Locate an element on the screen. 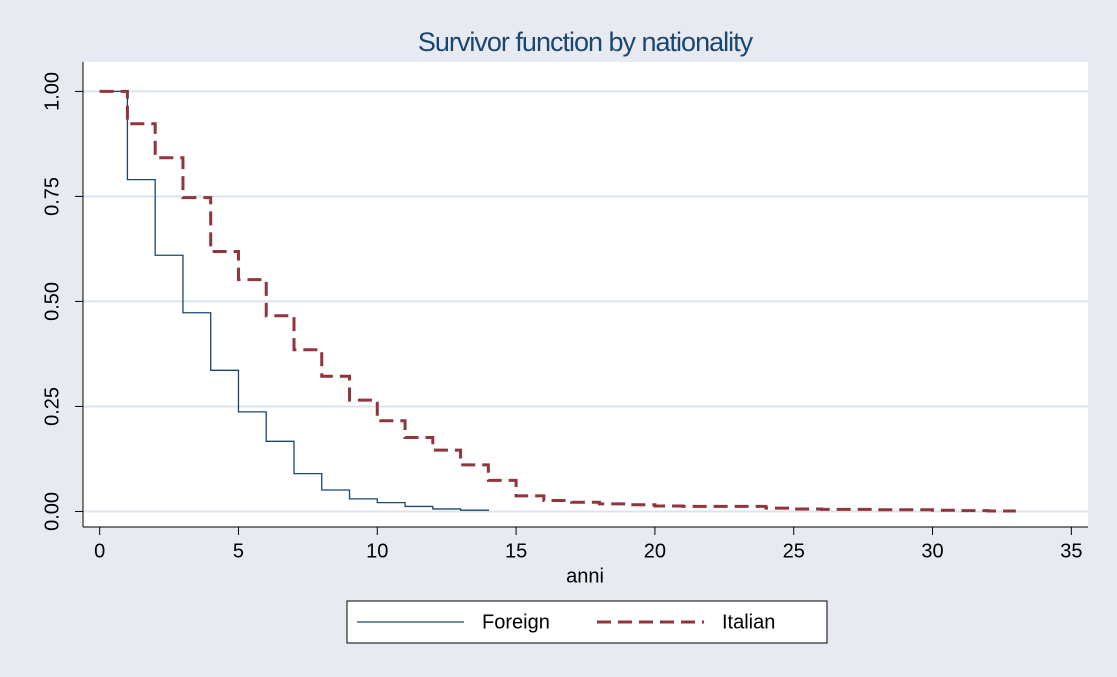 The width and height of the screenshot is (1117, 677). y-tick-label: 0.25 is located at coordinates (52, 406).